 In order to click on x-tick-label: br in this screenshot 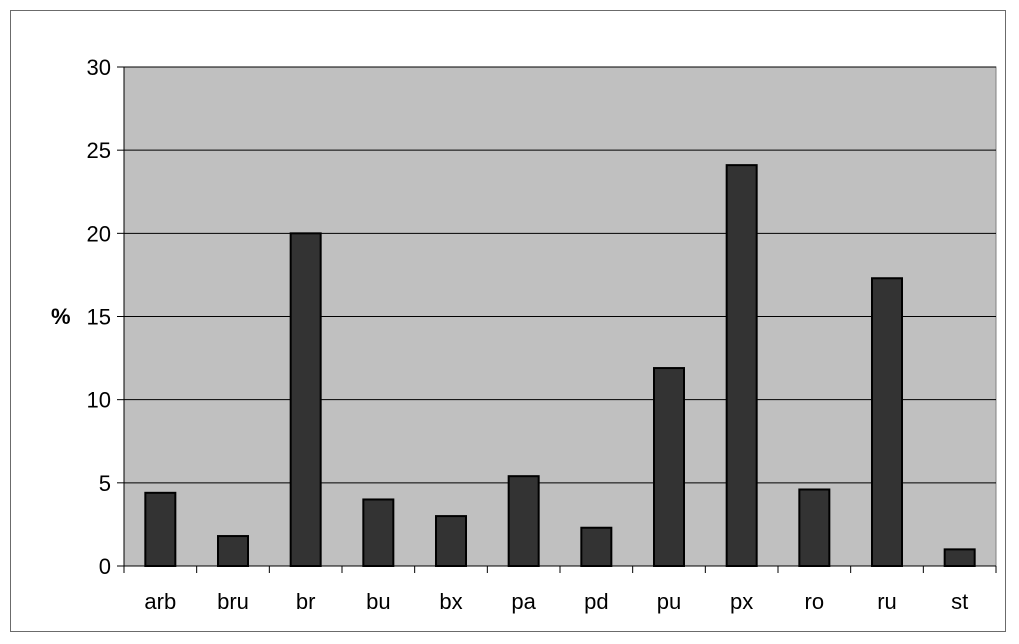, I will do `click(306, 601)`.